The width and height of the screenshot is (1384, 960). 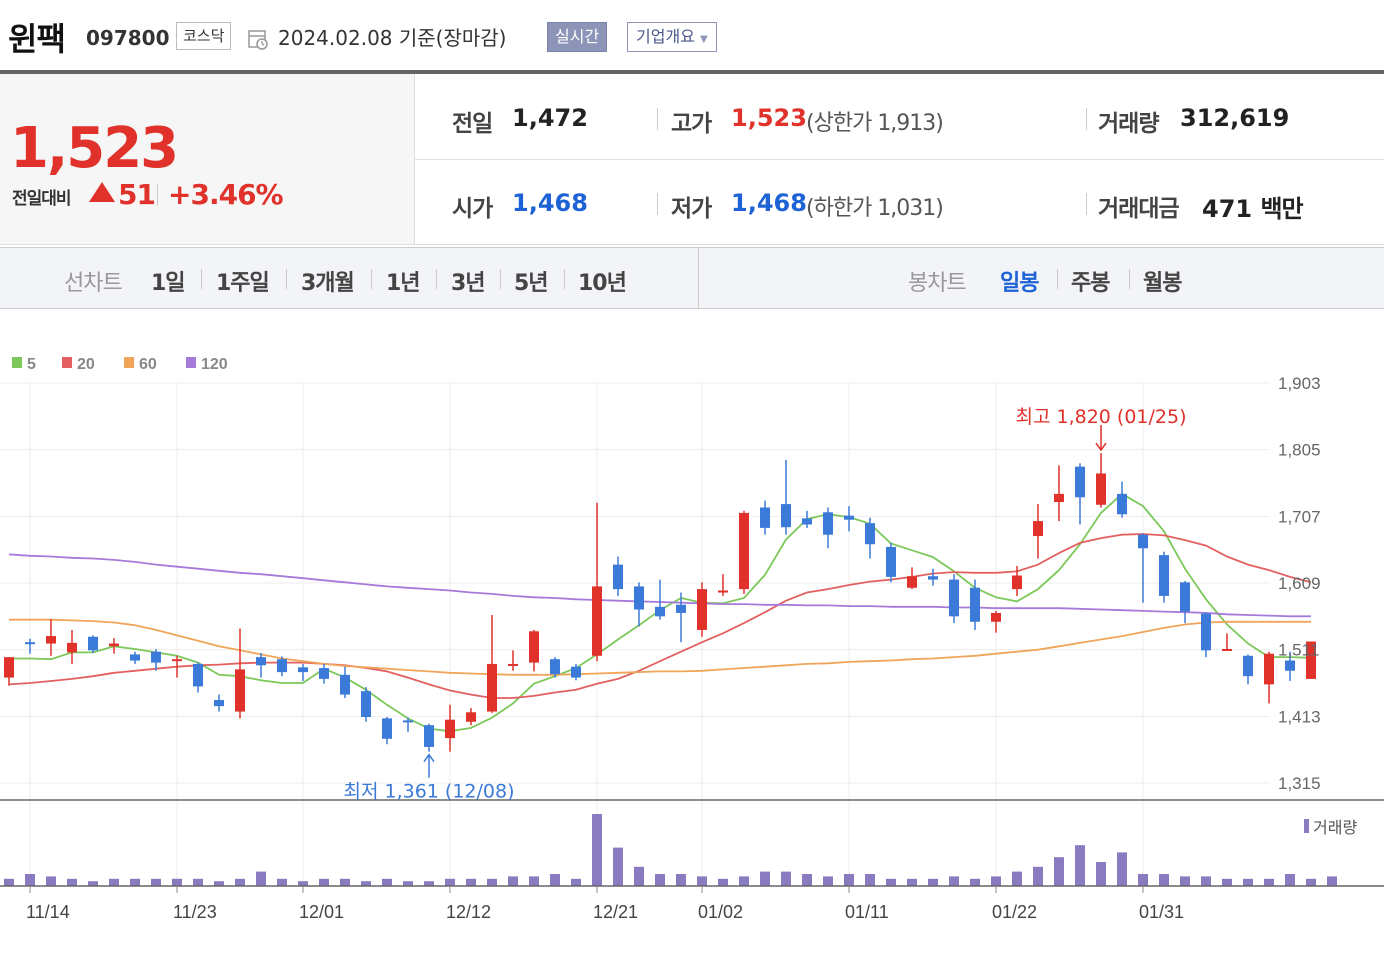 I want to click on period-5y: 5년, so click(x=531, y=283).